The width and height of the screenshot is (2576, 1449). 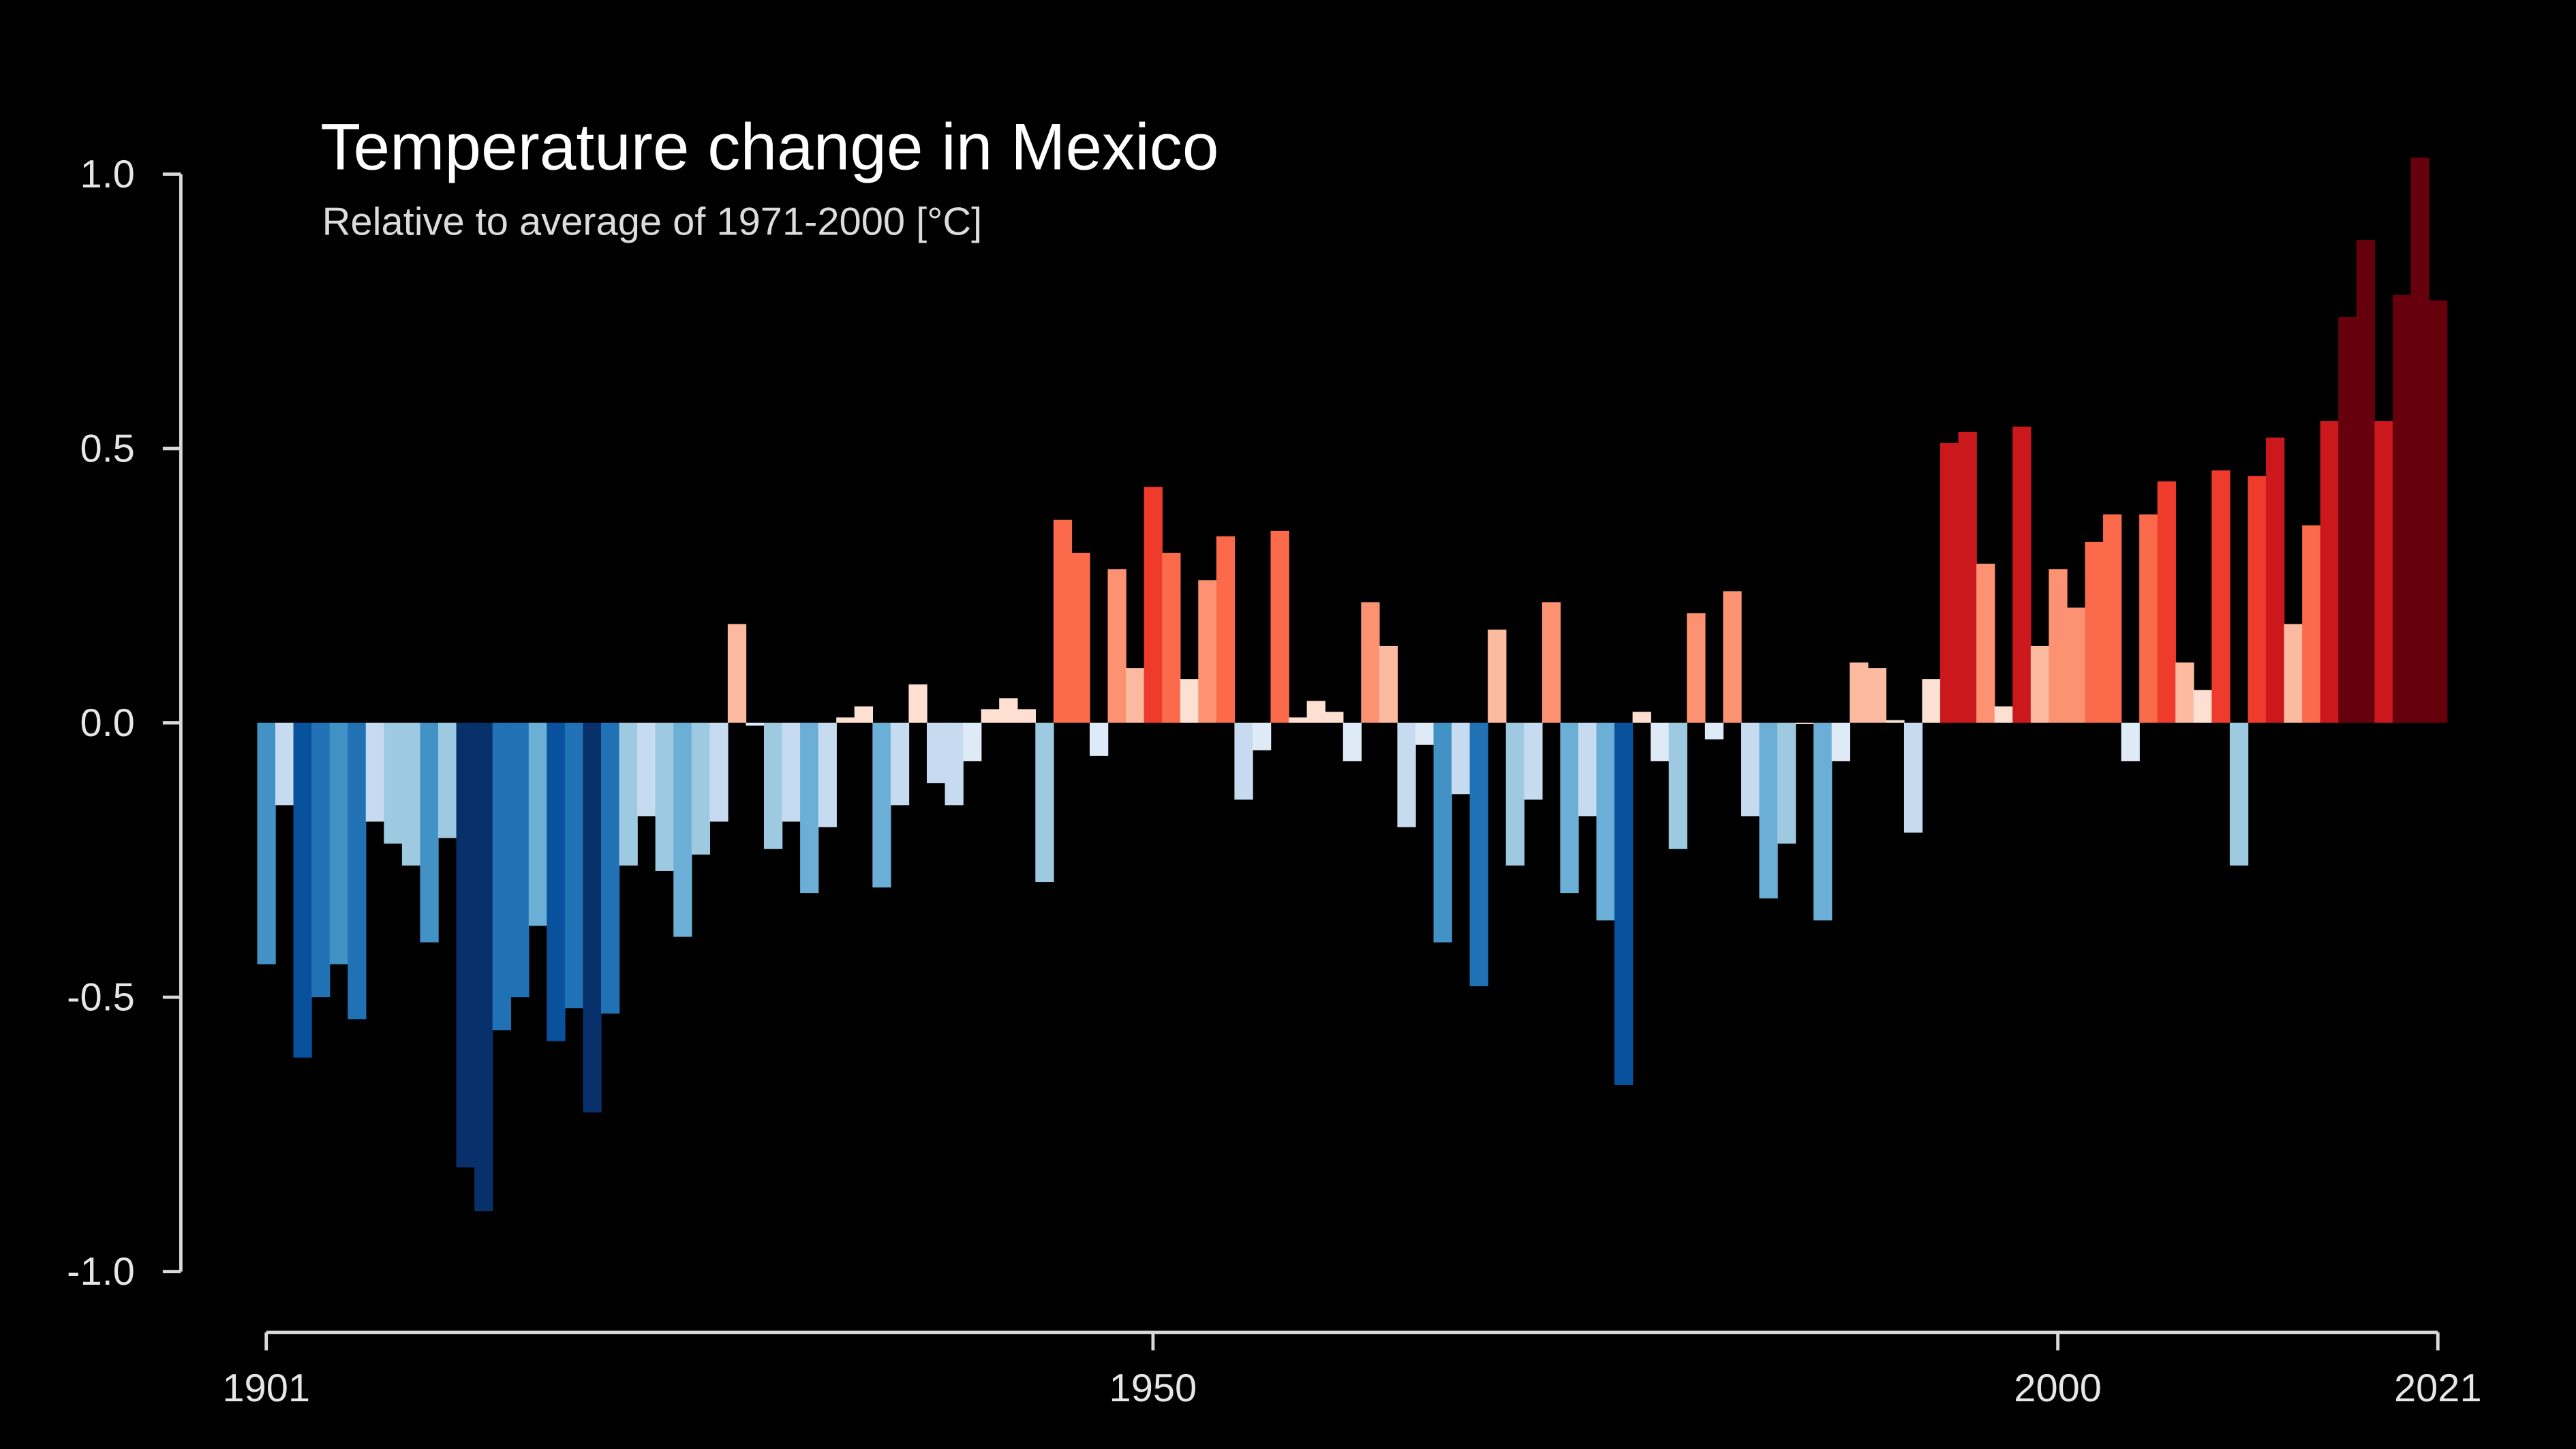 What do you see at coordinates (1135, 695) in the screenshot?
I see `bar-1949` at bounding box center [1135, 695].